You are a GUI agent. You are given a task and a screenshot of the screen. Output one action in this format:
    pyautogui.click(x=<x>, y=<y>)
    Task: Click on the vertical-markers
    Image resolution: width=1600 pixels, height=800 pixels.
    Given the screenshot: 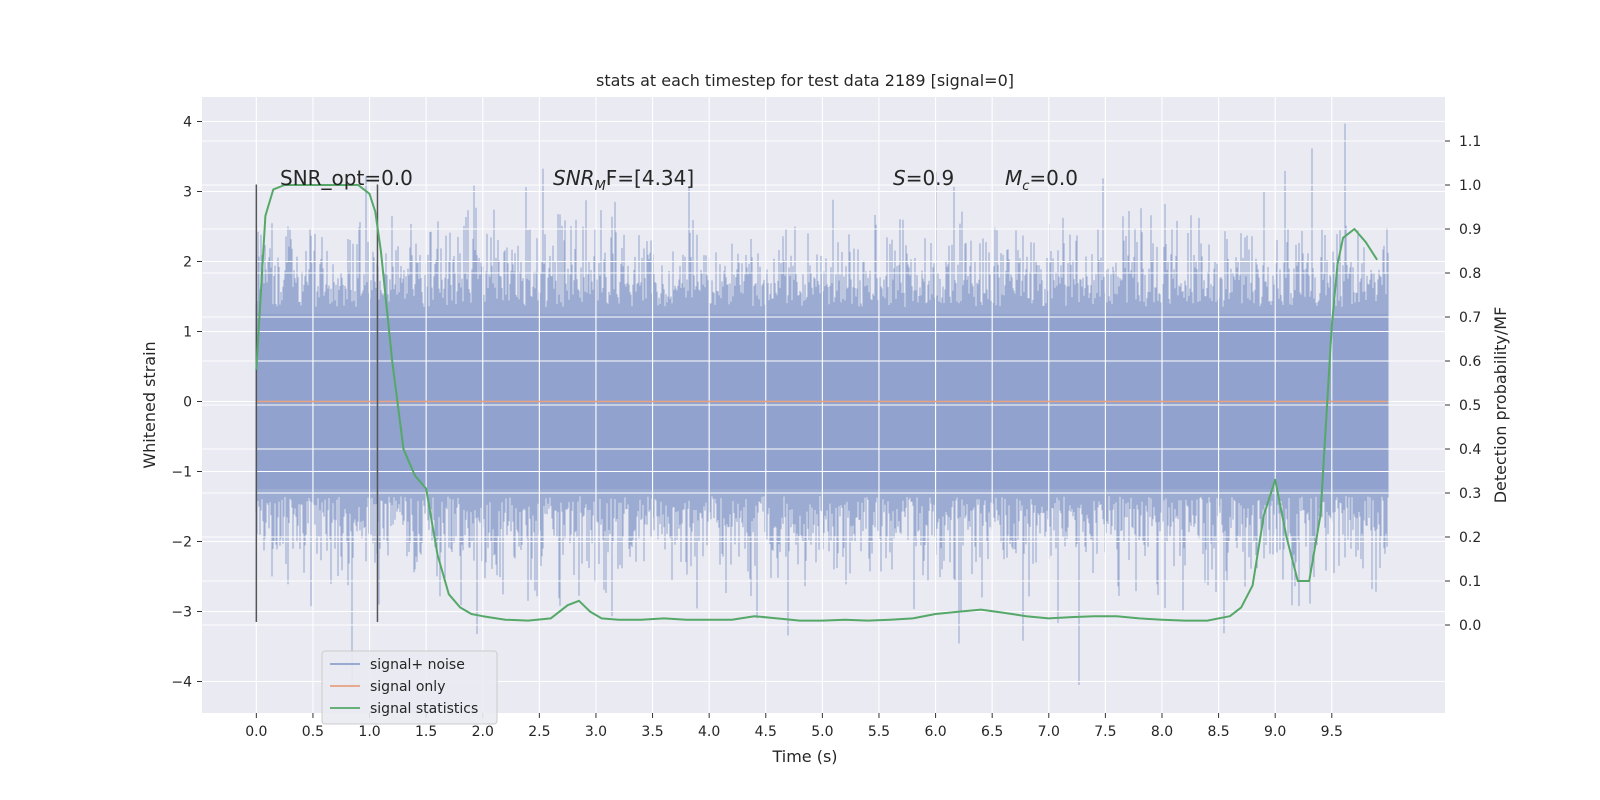 What is the action you would take?
    pyautogui.click(x=317, y=403)
    